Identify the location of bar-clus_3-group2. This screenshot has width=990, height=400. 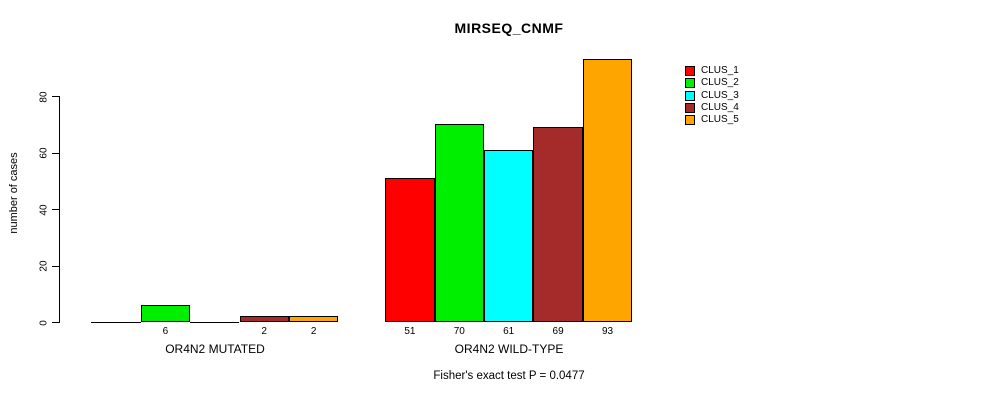
(509, 235).